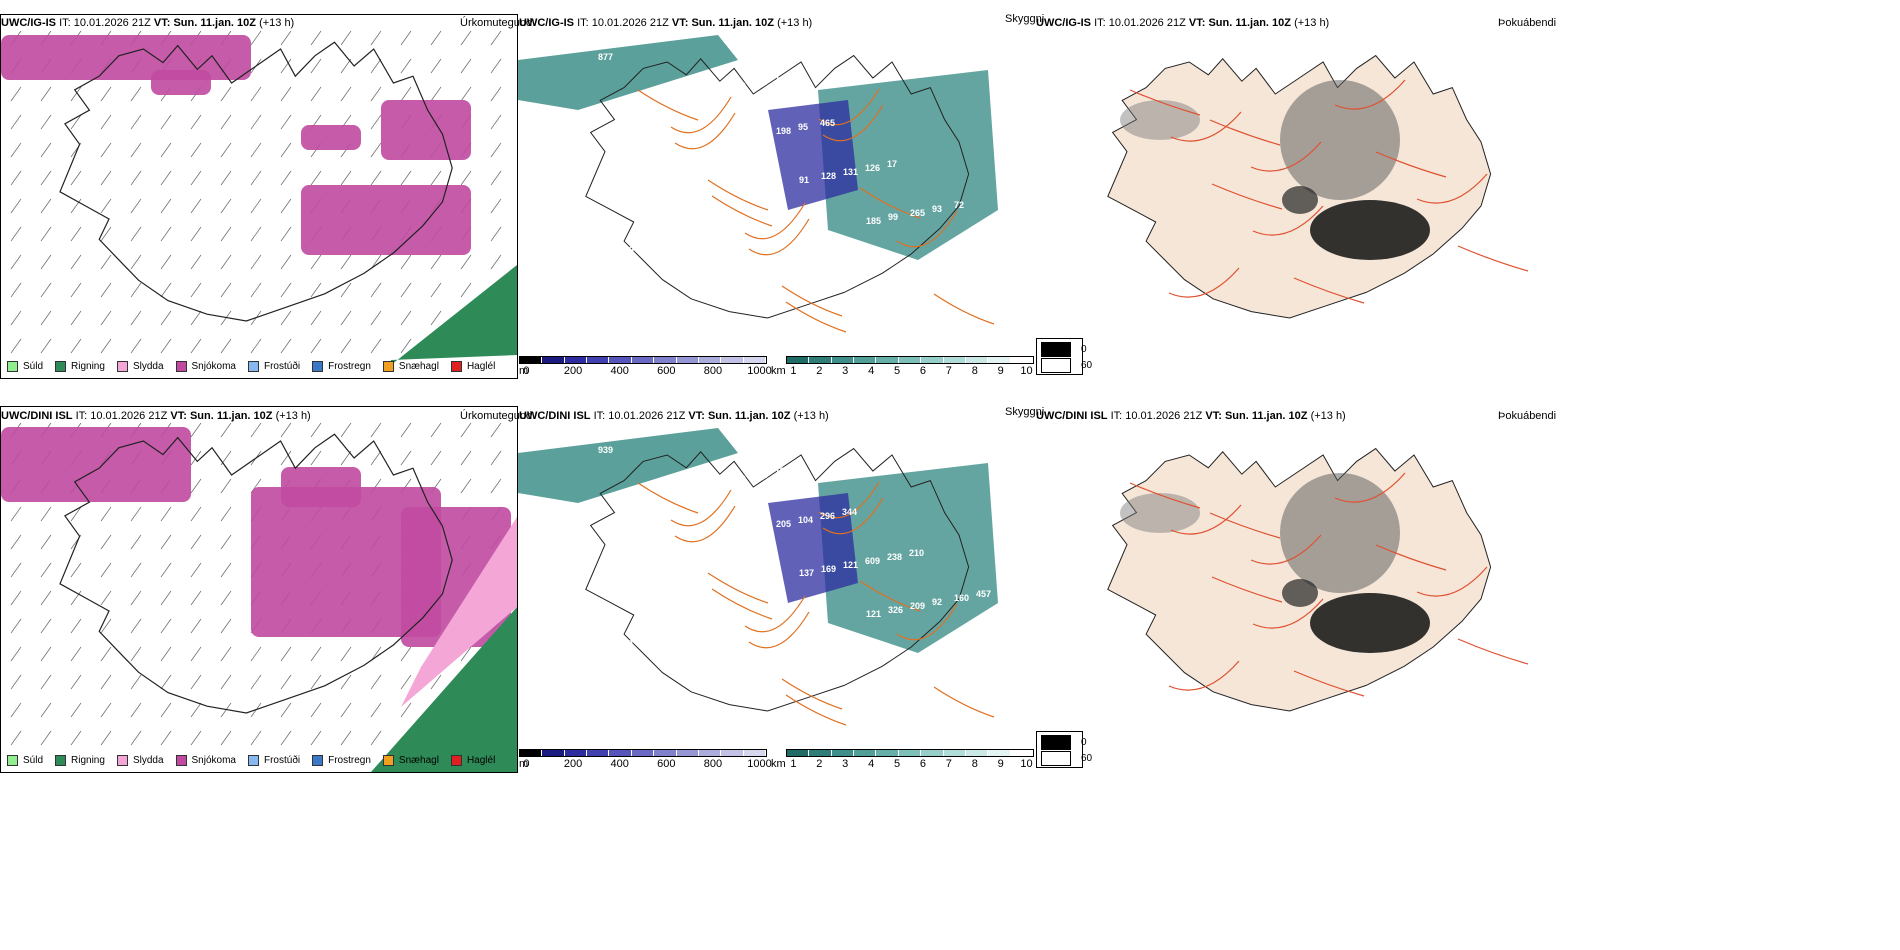 The height and width of the screenshot is (950, 1900). Describe the element at coordinates (816, 210) in the screenshot. I see `roads` at that location.